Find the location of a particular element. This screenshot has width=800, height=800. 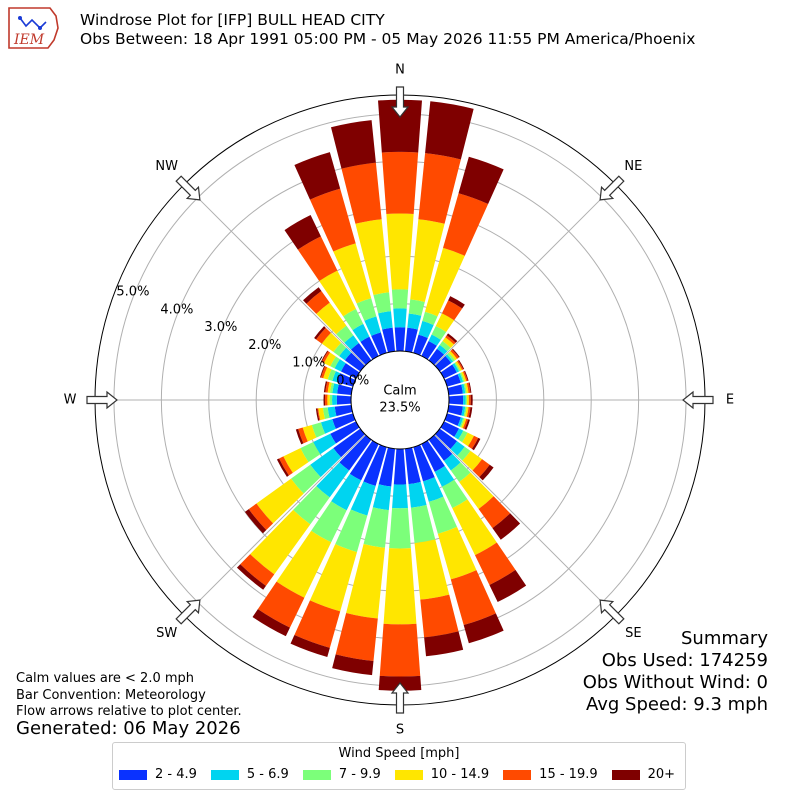

legend-item: 5 - 6.9 is located at coordinates (249, 774).